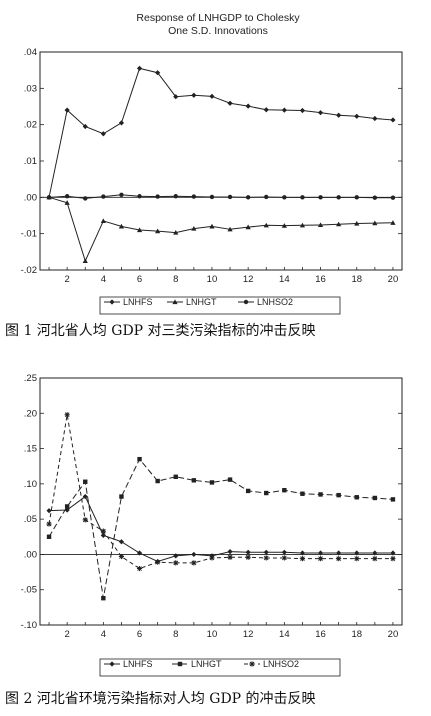  I want to click on y-tick-label: .10, so click(30, 484).